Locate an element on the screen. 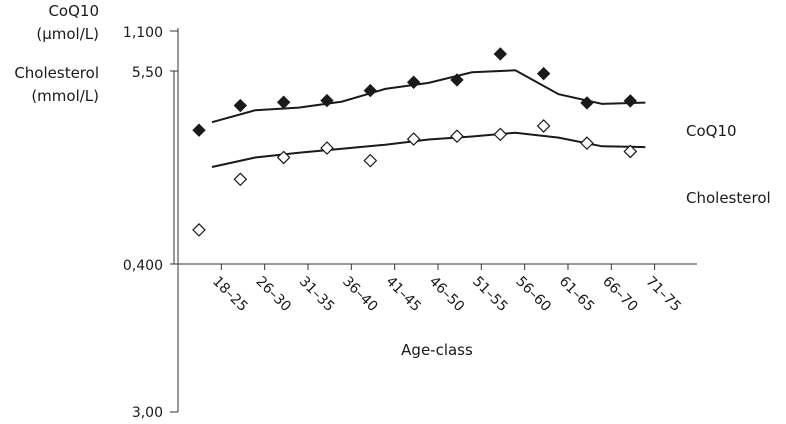  x-tick-label: 41–45 is located at coordinates (402, 294).